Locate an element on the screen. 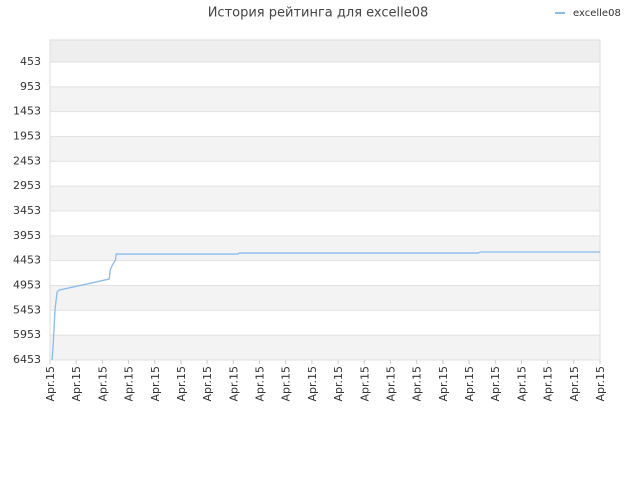  y-tick-label: 4453 is located at coordinates (27, 260).